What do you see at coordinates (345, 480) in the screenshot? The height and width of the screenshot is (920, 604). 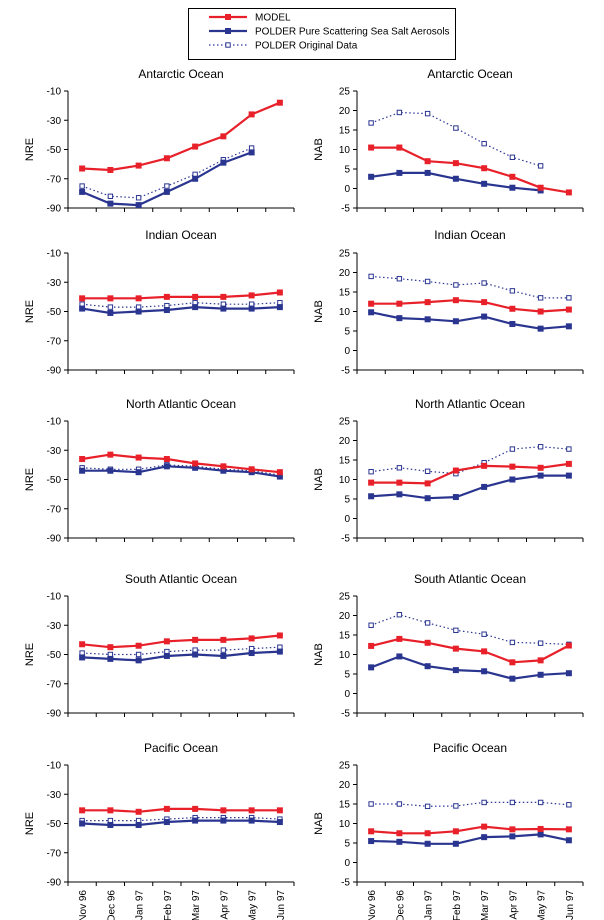 I see `y-tick-label: 10` at bounding box center [345, 480].